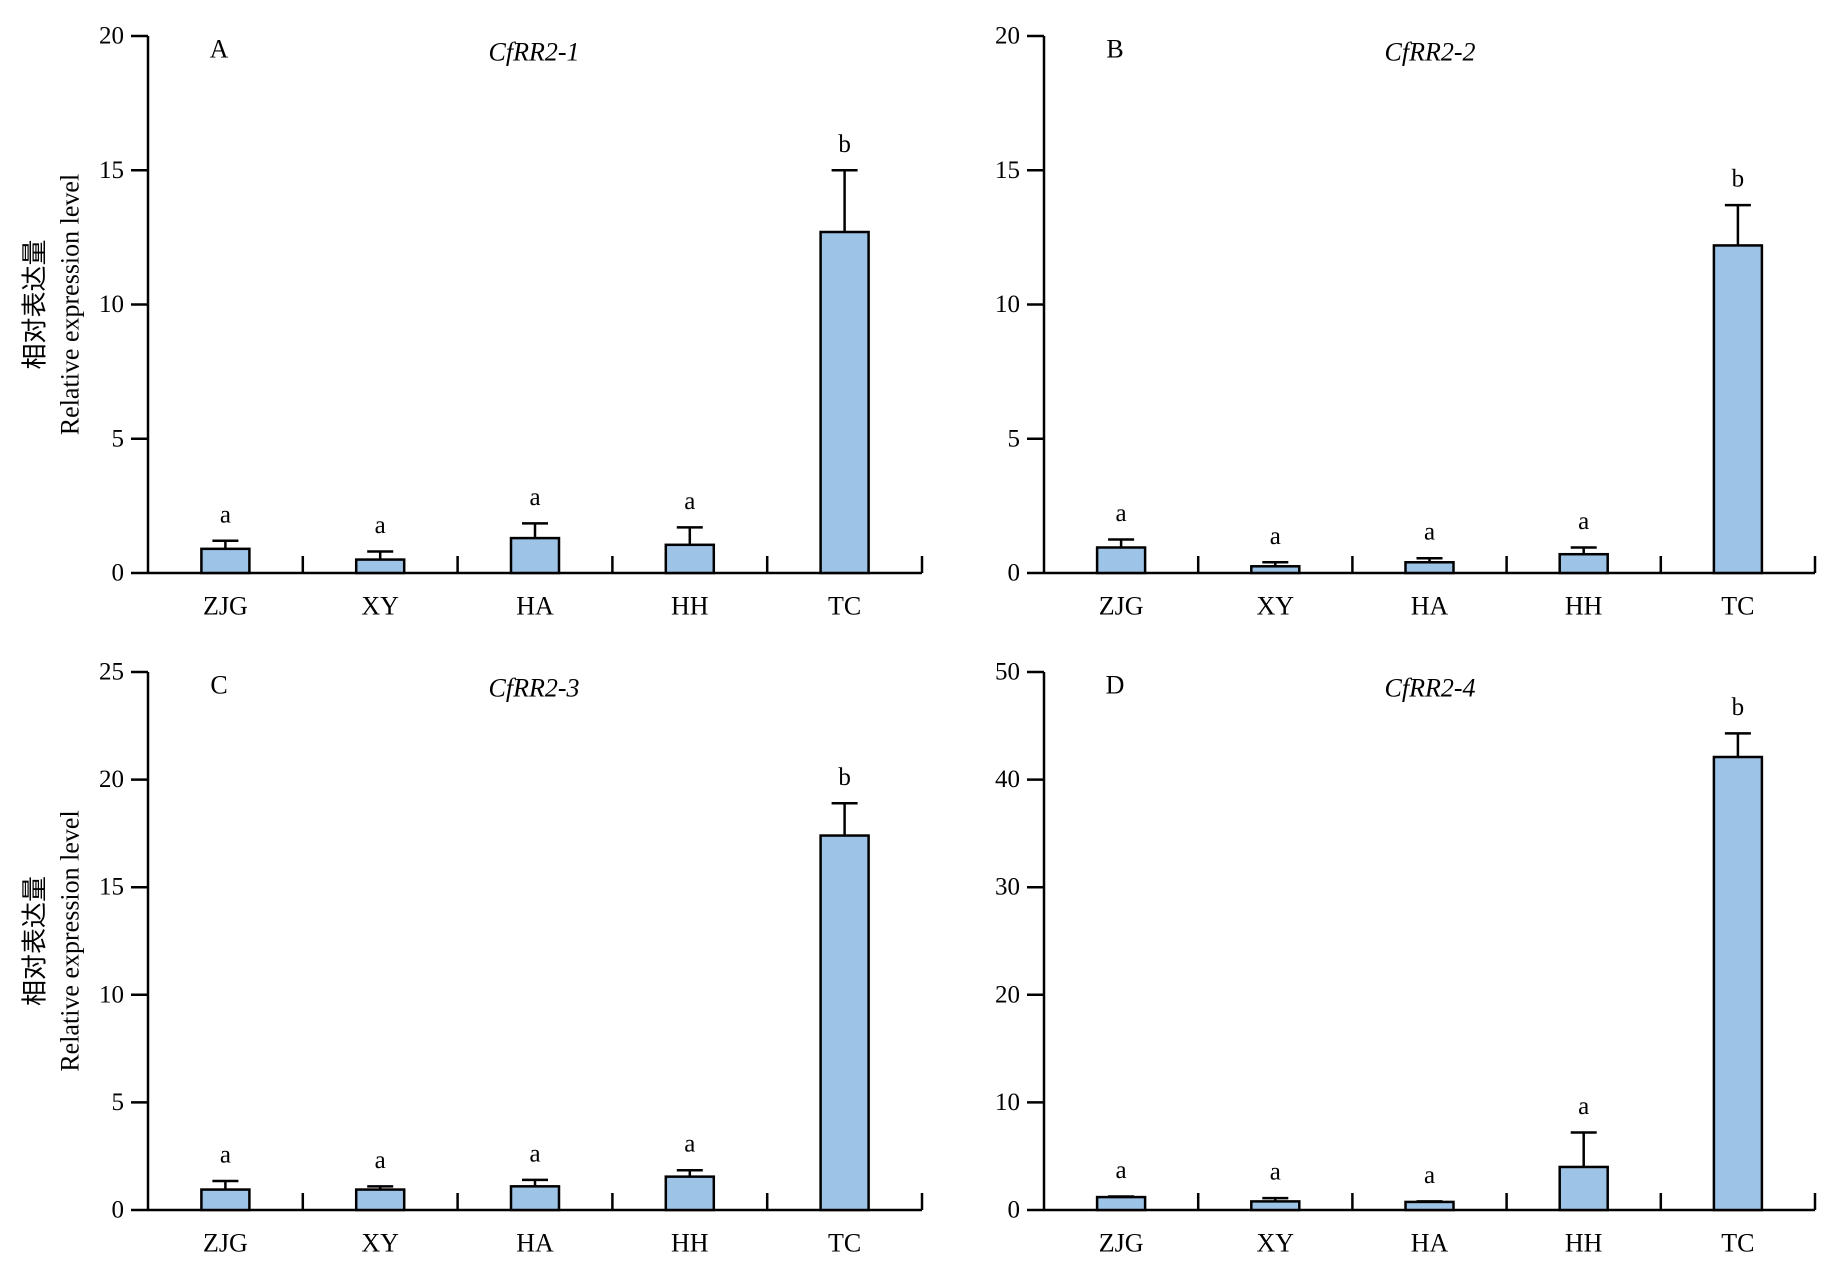  I want to click on panel-title: CfRR2-3, so click(534, 688).